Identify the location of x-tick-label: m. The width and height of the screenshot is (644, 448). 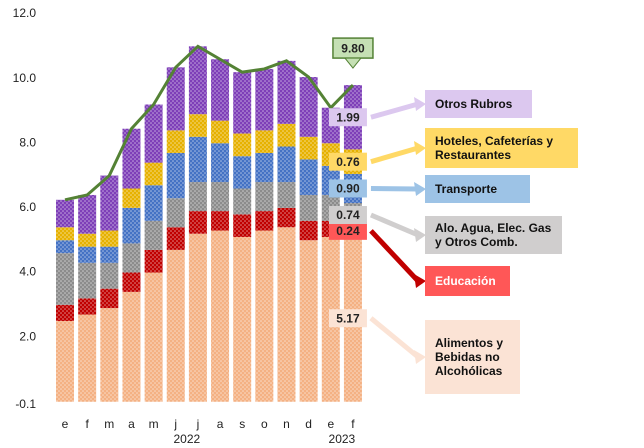
(109, 424).